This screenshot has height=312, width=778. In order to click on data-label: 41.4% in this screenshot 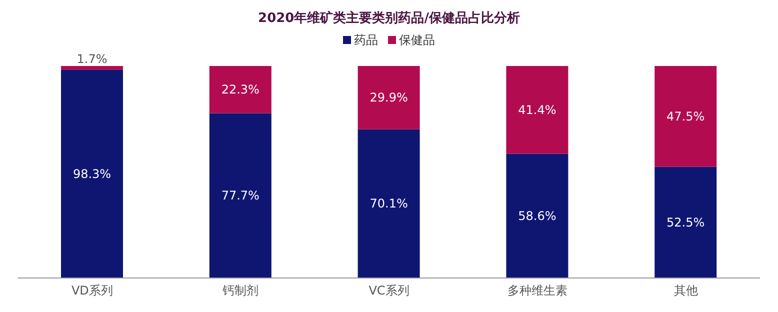, I will do `click(537, 109)`.